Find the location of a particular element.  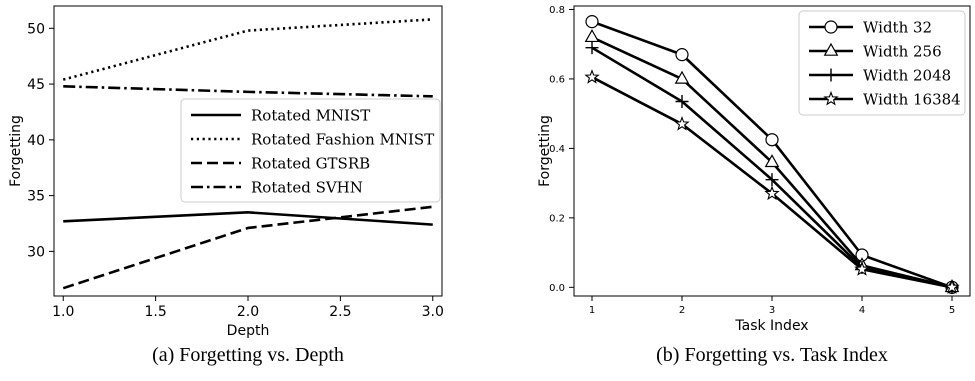

y-tick-label: 0.2 is located at coordinates (557, 218).